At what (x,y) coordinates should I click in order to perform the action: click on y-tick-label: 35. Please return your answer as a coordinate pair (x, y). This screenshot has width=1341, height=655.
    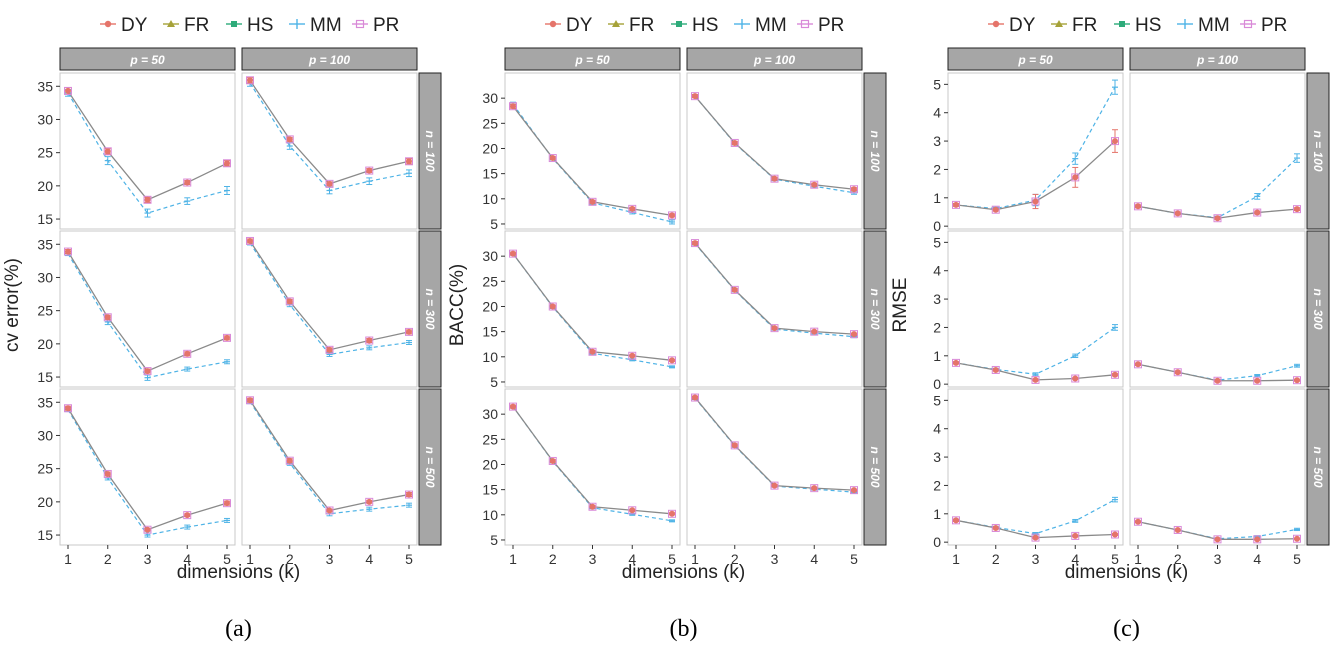
    Looking at the image, I should click on (45, 402).